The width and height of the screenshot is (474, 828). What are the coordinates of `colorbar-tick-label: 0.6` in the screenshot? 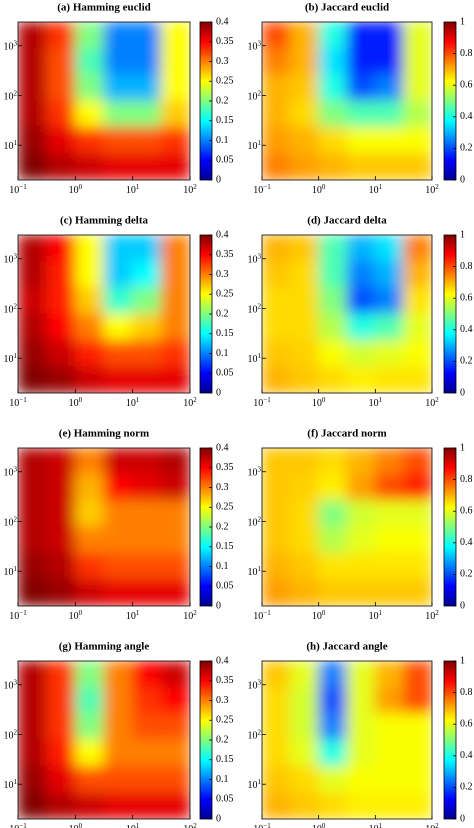 It's located at (466, 84).